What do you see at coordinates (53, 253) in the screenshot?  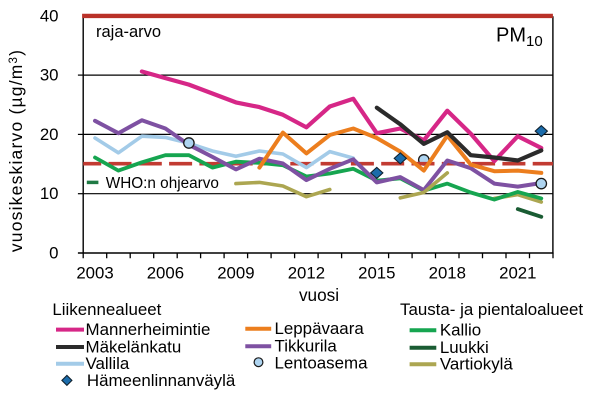 I see `svg-text: 0` at bounding box center [53, 253].